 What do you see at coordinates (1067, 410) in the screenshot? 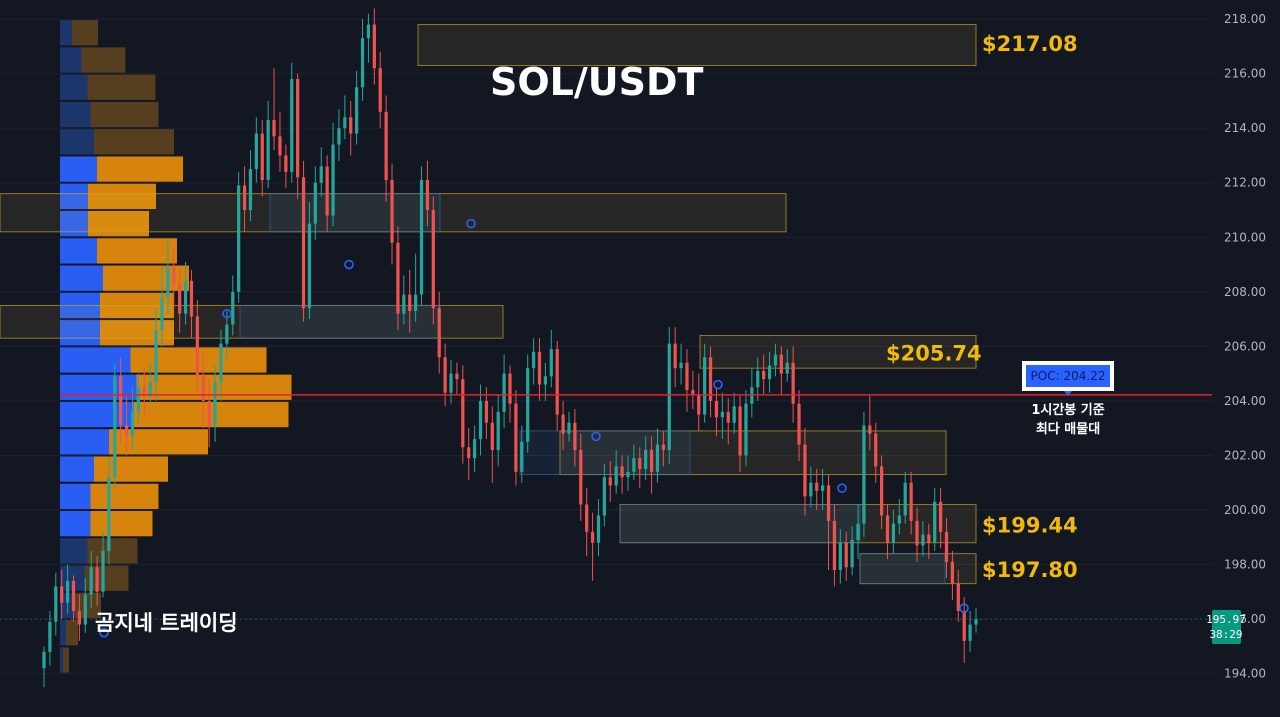
I see `poc-note-line1: 1시간봉 기준` at bounding box center [1067, 410].